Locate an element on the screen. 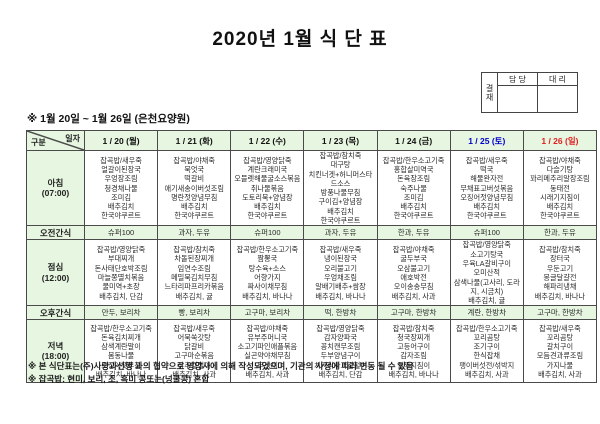  dinner-menu-cell: 잡곡밥/야채죽 유부주머니국 소고기파인애플볶음 실곤약야채무침 무생채 배추김치, 사과 is located at coordinates (267, 351).